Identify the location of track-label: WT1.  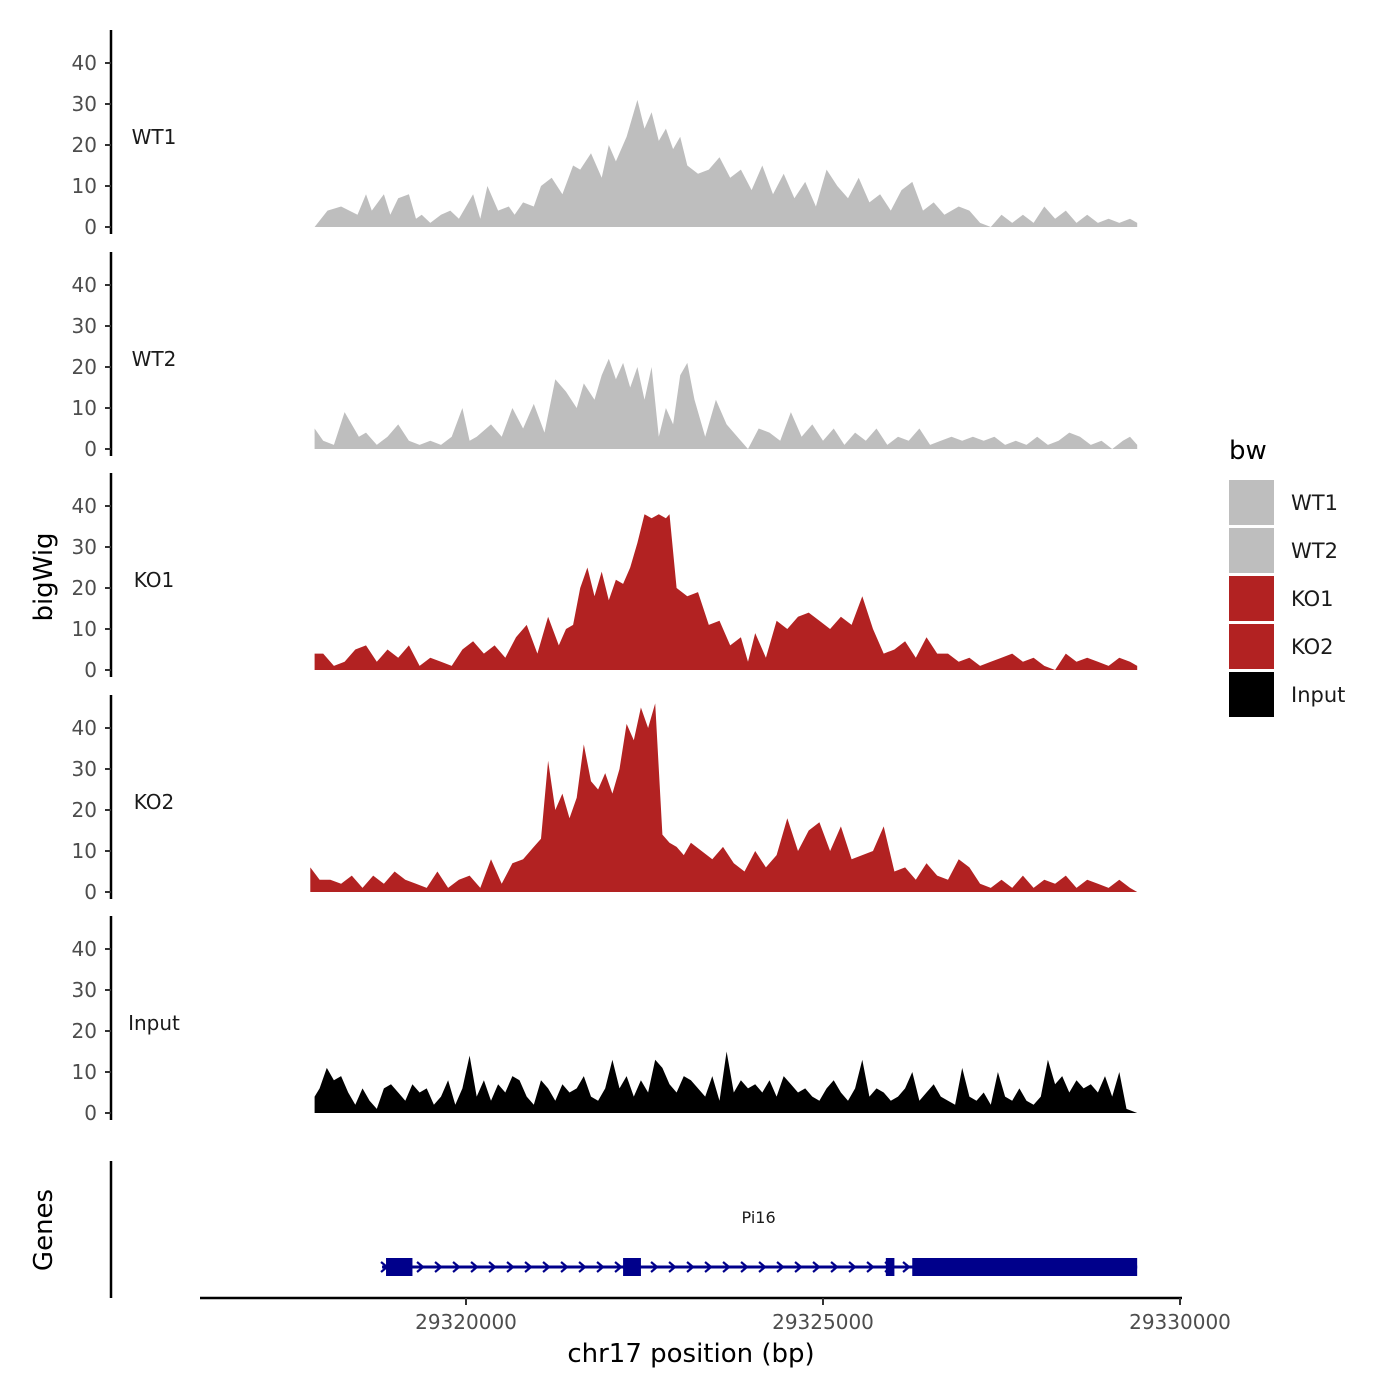
(154, 137).